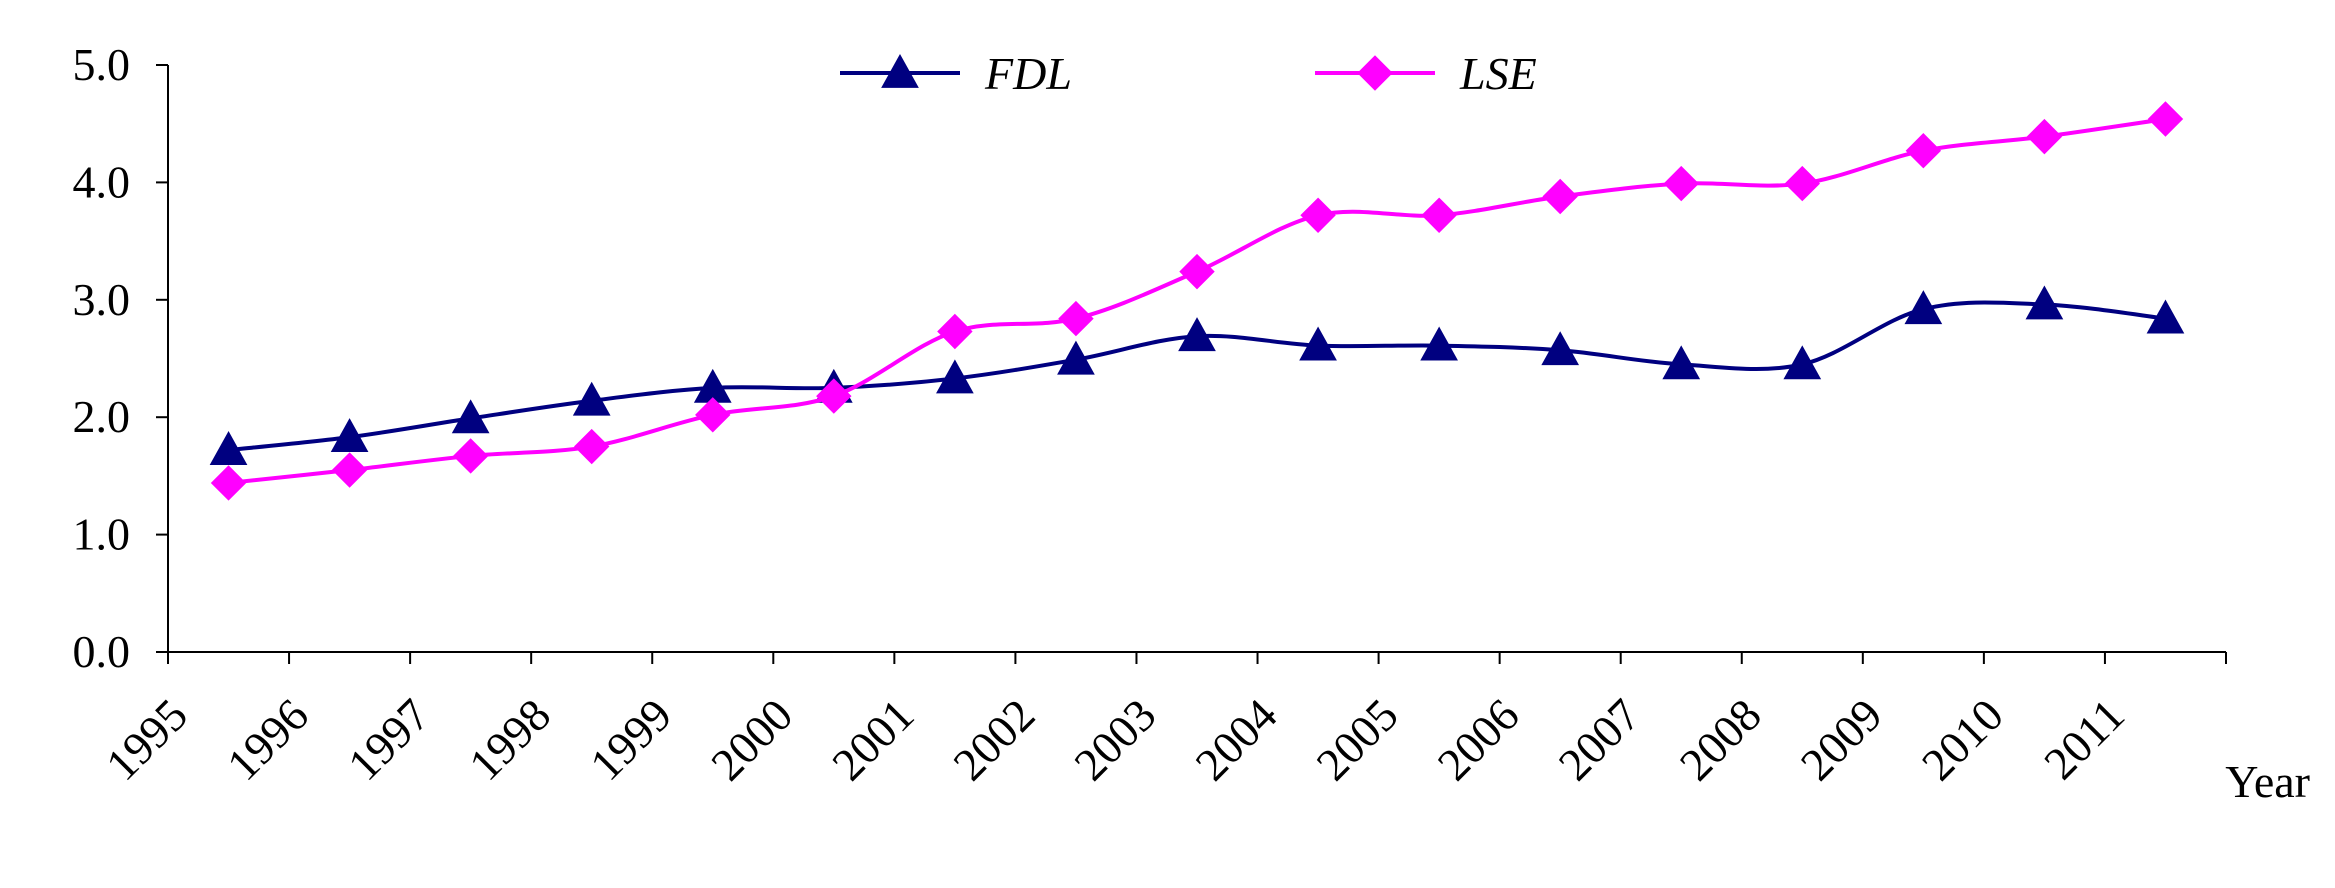  What do you see at coordinates (956, 73) in the screenshot?
I see `legend-item-fdl: FDL` at bounding box center [956, 73].